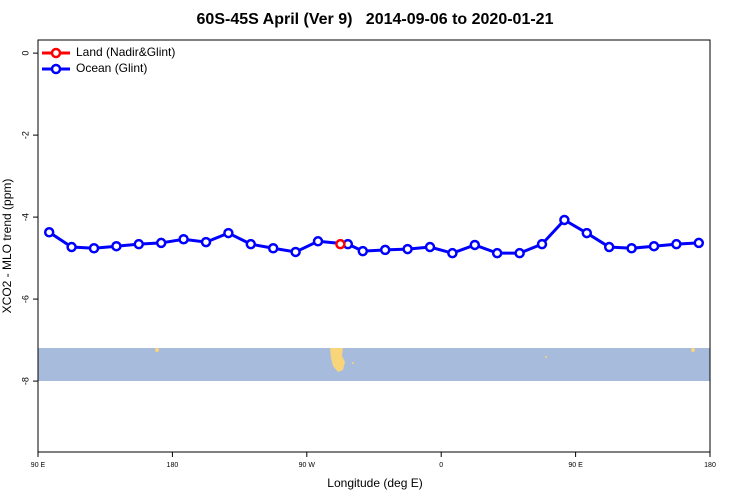 Image resolution: width=750 pixels, height=500 pixels. What do you see at coordinates (111, 68) in the screenshot?
I see `legend-label: Ocean (Glint)` at bounding box center [111, 68].